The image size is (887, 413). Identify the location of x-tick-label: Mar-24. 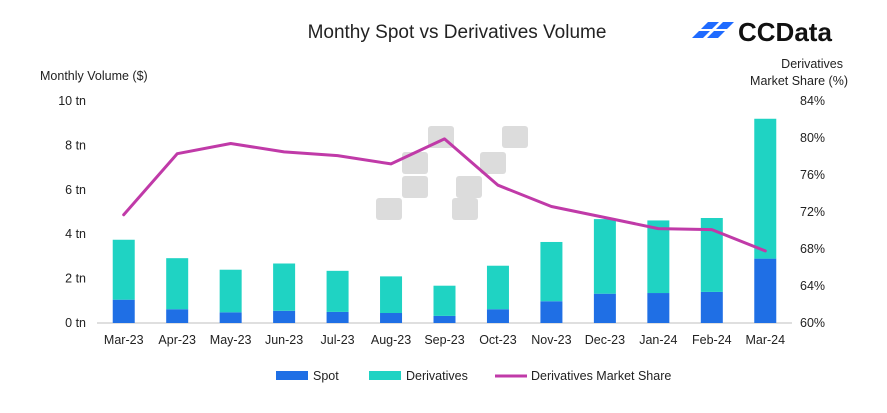
(765, 340).